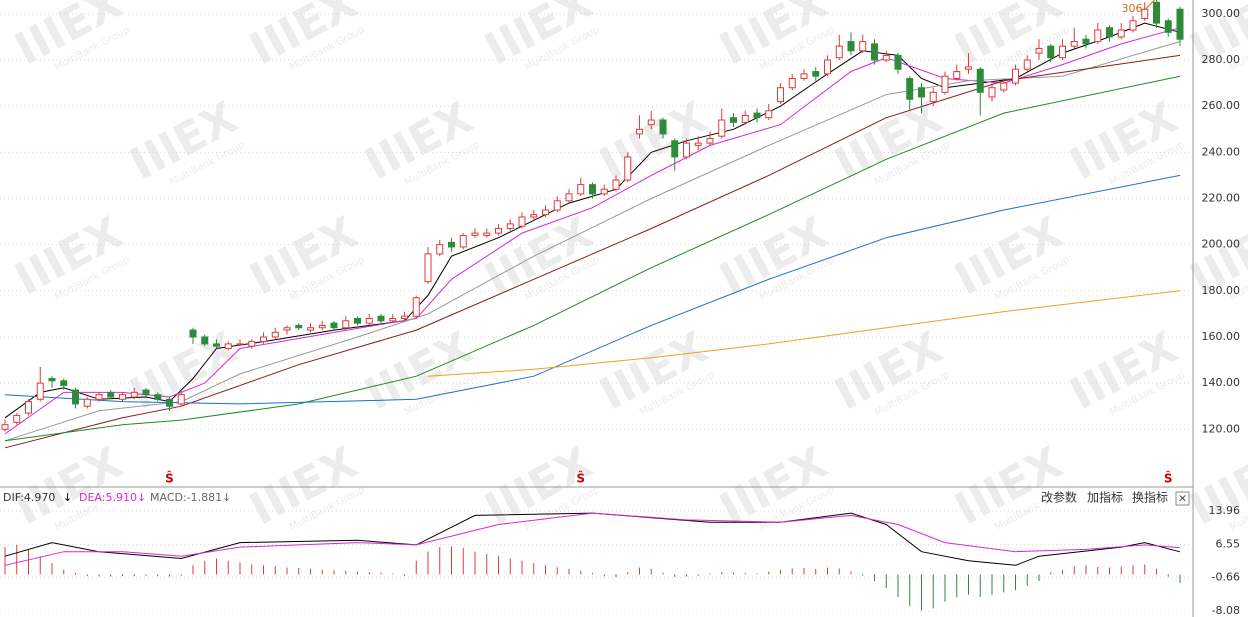 This screenshot has height=617, width=1248. What do you see at coordinates (1105, 497) in the screenshot?
I see `button: 加指标` at bounding box center [1105, 497].